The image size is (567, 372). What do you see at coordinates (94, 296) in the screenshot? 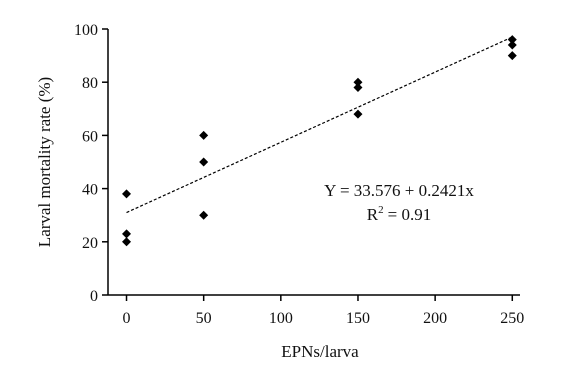
I see `y-tick-label: 0` at bounding box center [94, 296].